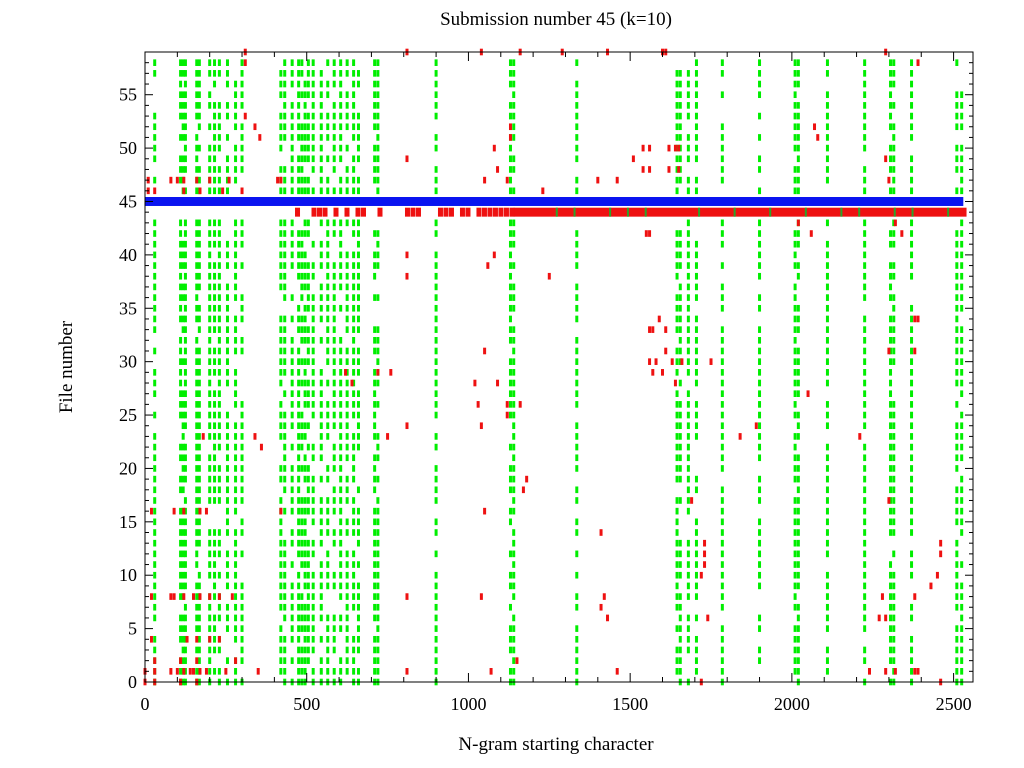 Image resolution: width=1024 pixels, height=768 pixels. I want to click on y-tick-label: 35, so click(128, 308).